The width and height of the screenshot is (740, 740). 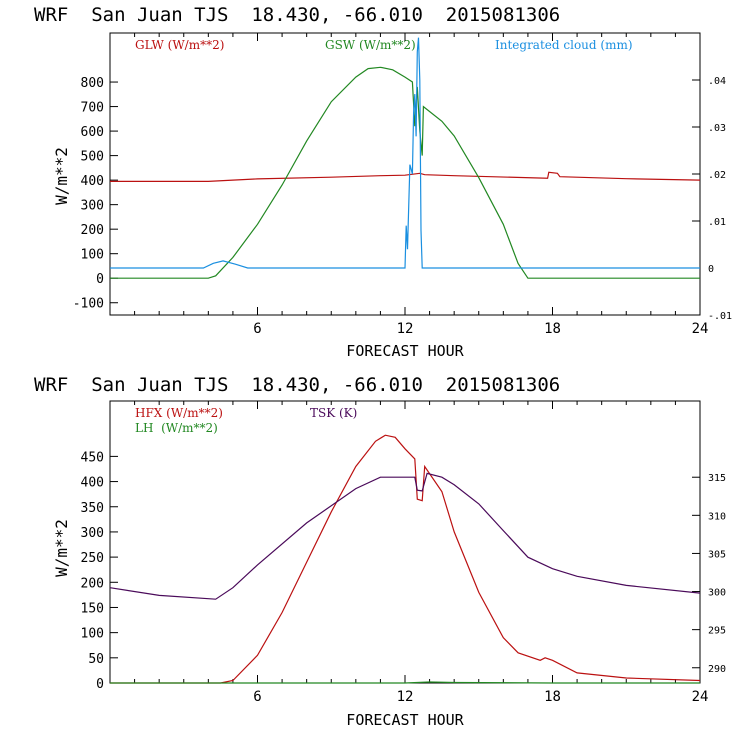 What do you see at coordinates (92, 533) in the screenshot?
I see `chart2-ytick-label: 300` at bounding box center [92, 533].